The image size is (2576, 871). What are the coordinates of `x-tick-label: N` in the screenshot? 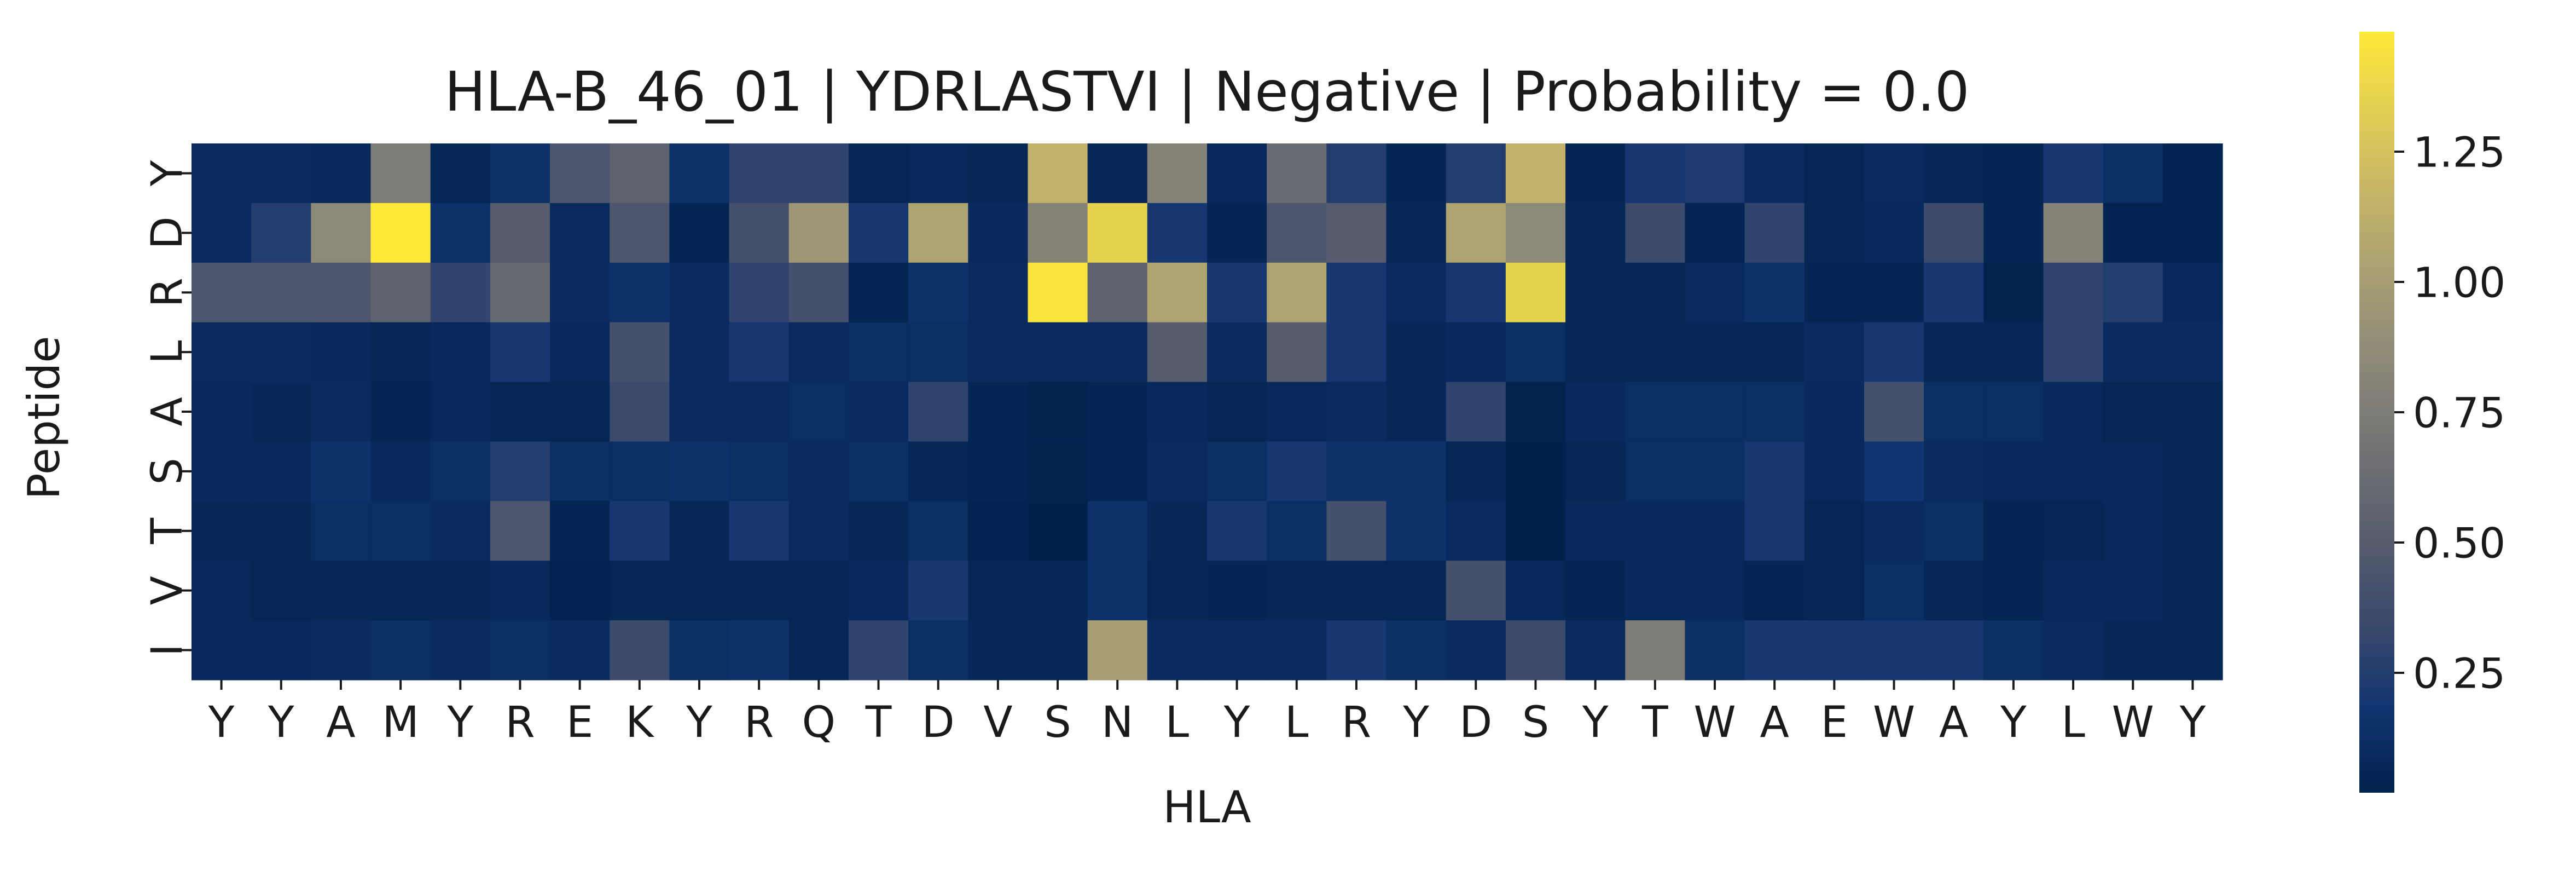 It's located at (1117, 722).